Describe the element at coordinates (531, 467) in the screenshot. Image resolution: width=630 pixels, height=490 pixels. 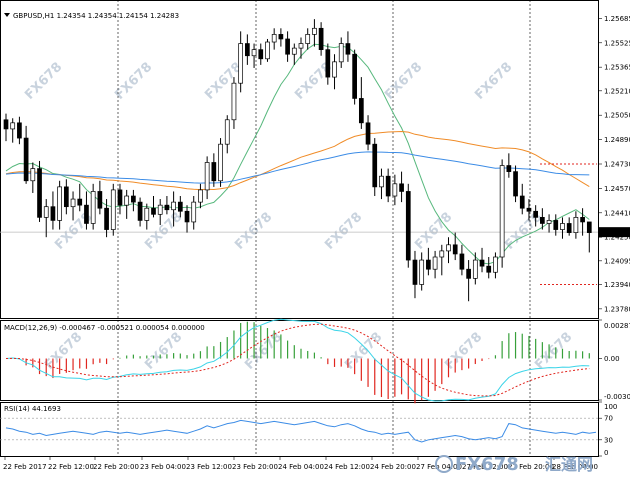
I see `time-label: 27 Feb 20:00` at that location.